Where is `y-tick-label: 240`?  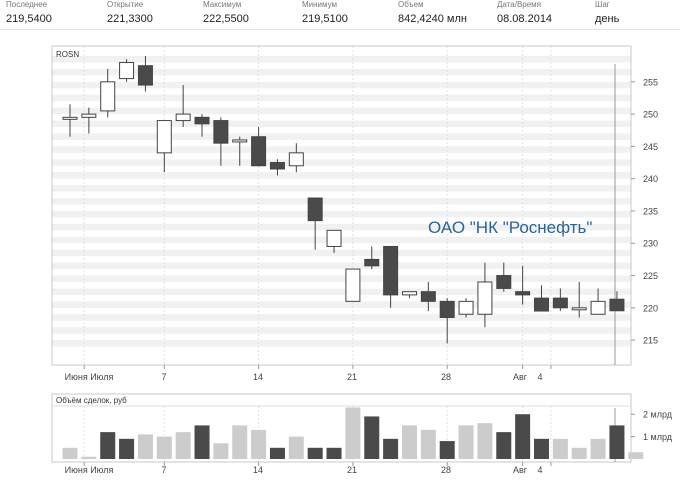 y-tick-label: 240 is located at coordinates (650, 179).